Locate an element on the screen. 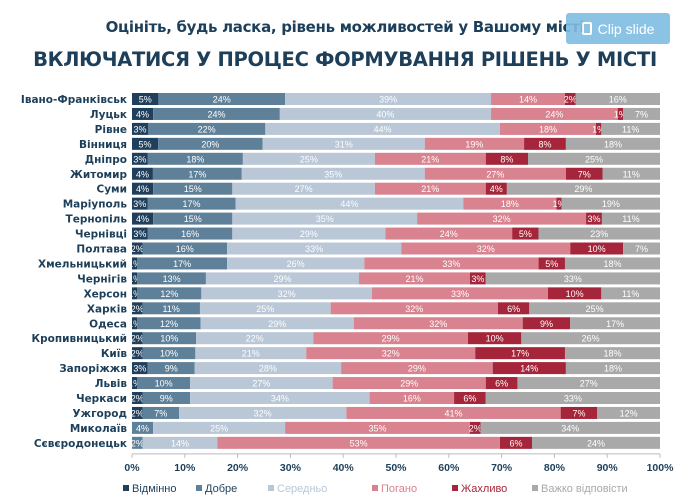 Image resolution: width=690 pixels, height=499 pixels. x-tick-label: 10% is located at coordinates (185, 468).